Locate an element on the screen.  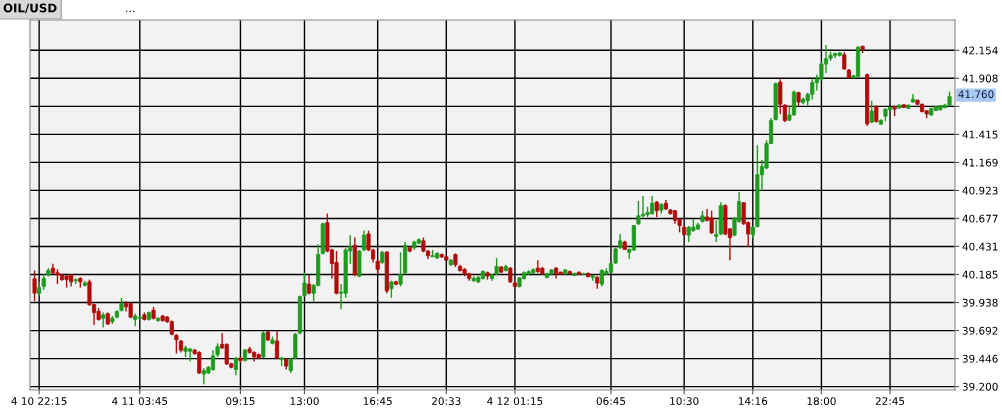
y-tick-label: 39.692 is located at coordinates (980, 330).